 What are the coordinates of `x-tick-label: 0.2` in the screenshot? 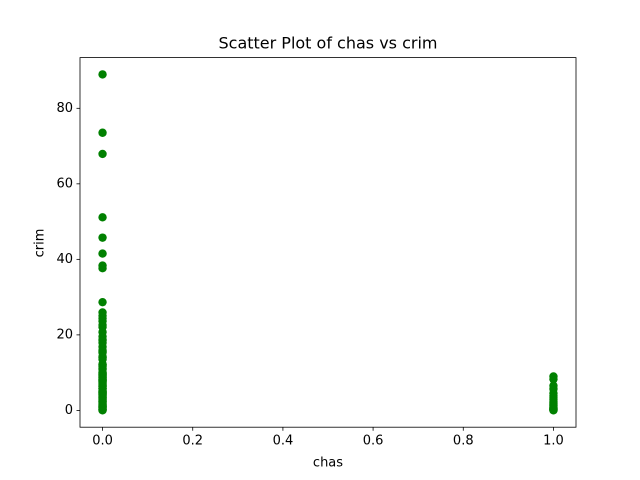 It's located at (192, 441).